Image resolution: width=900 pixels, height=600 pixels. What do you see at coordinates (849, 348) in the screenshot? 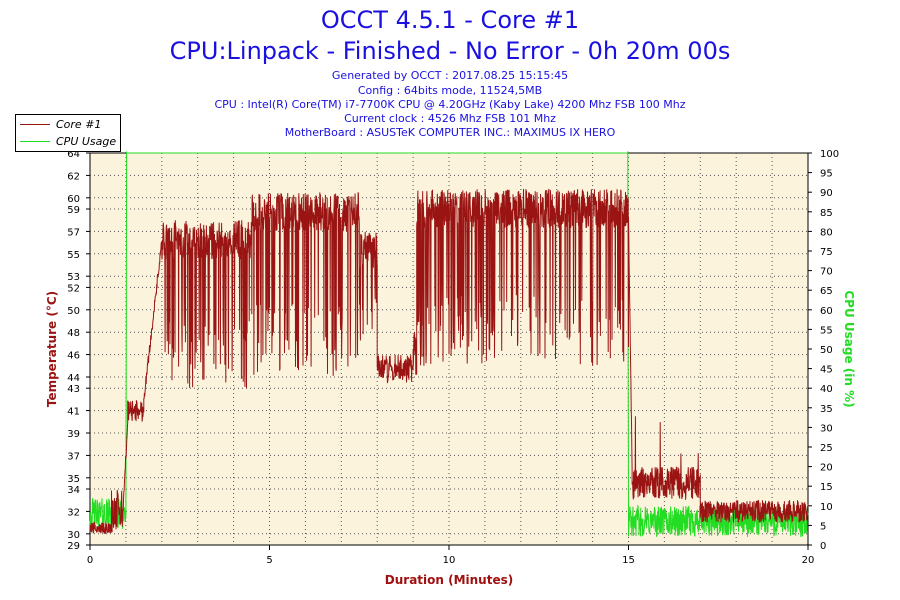
I see `y-right-axis-label: CPU Usage (in %)` at bounding box center [849, 348].